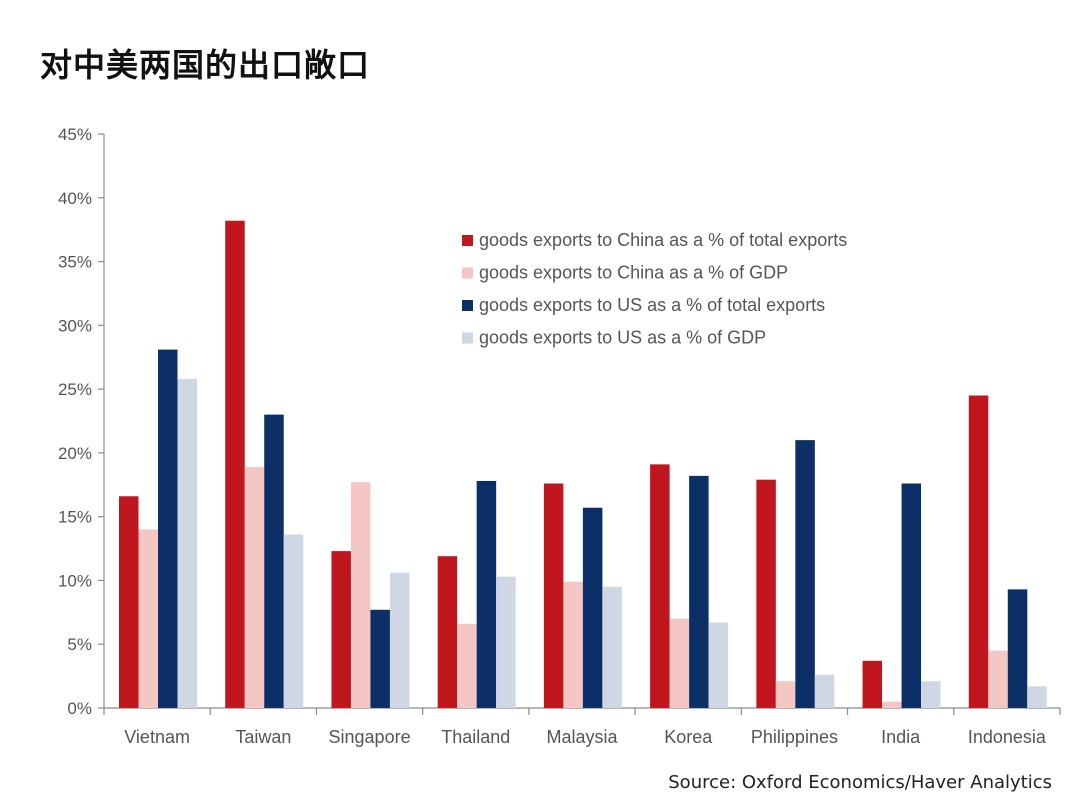 This screenshot has height=811, width=1080. What do you see at coordinates (157, 737) in the screenshot?
I see `x-tick-label: Vietnam` at bounding box center [157, 737].